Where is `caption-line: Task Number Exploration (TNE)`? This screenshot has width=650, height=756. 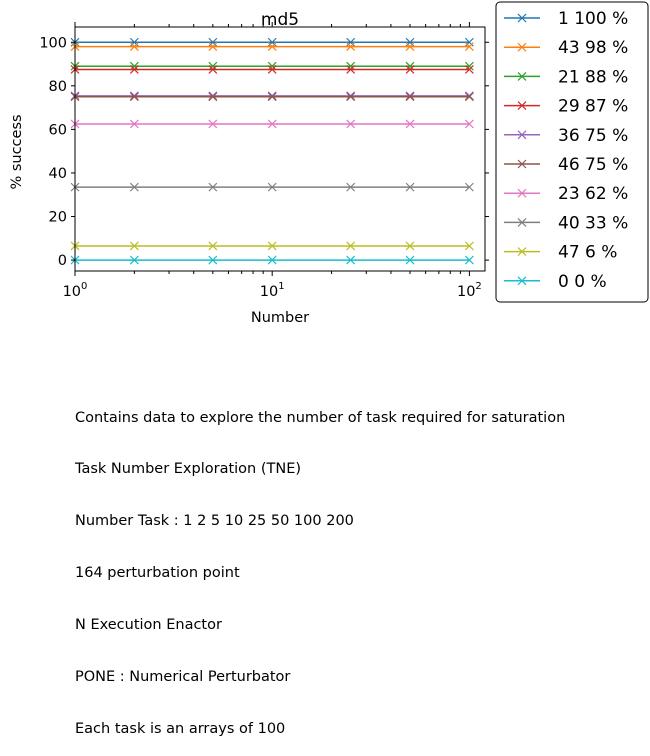
caption-line: Task Number Exploration (TNE) is located at coordinates (188, 469).